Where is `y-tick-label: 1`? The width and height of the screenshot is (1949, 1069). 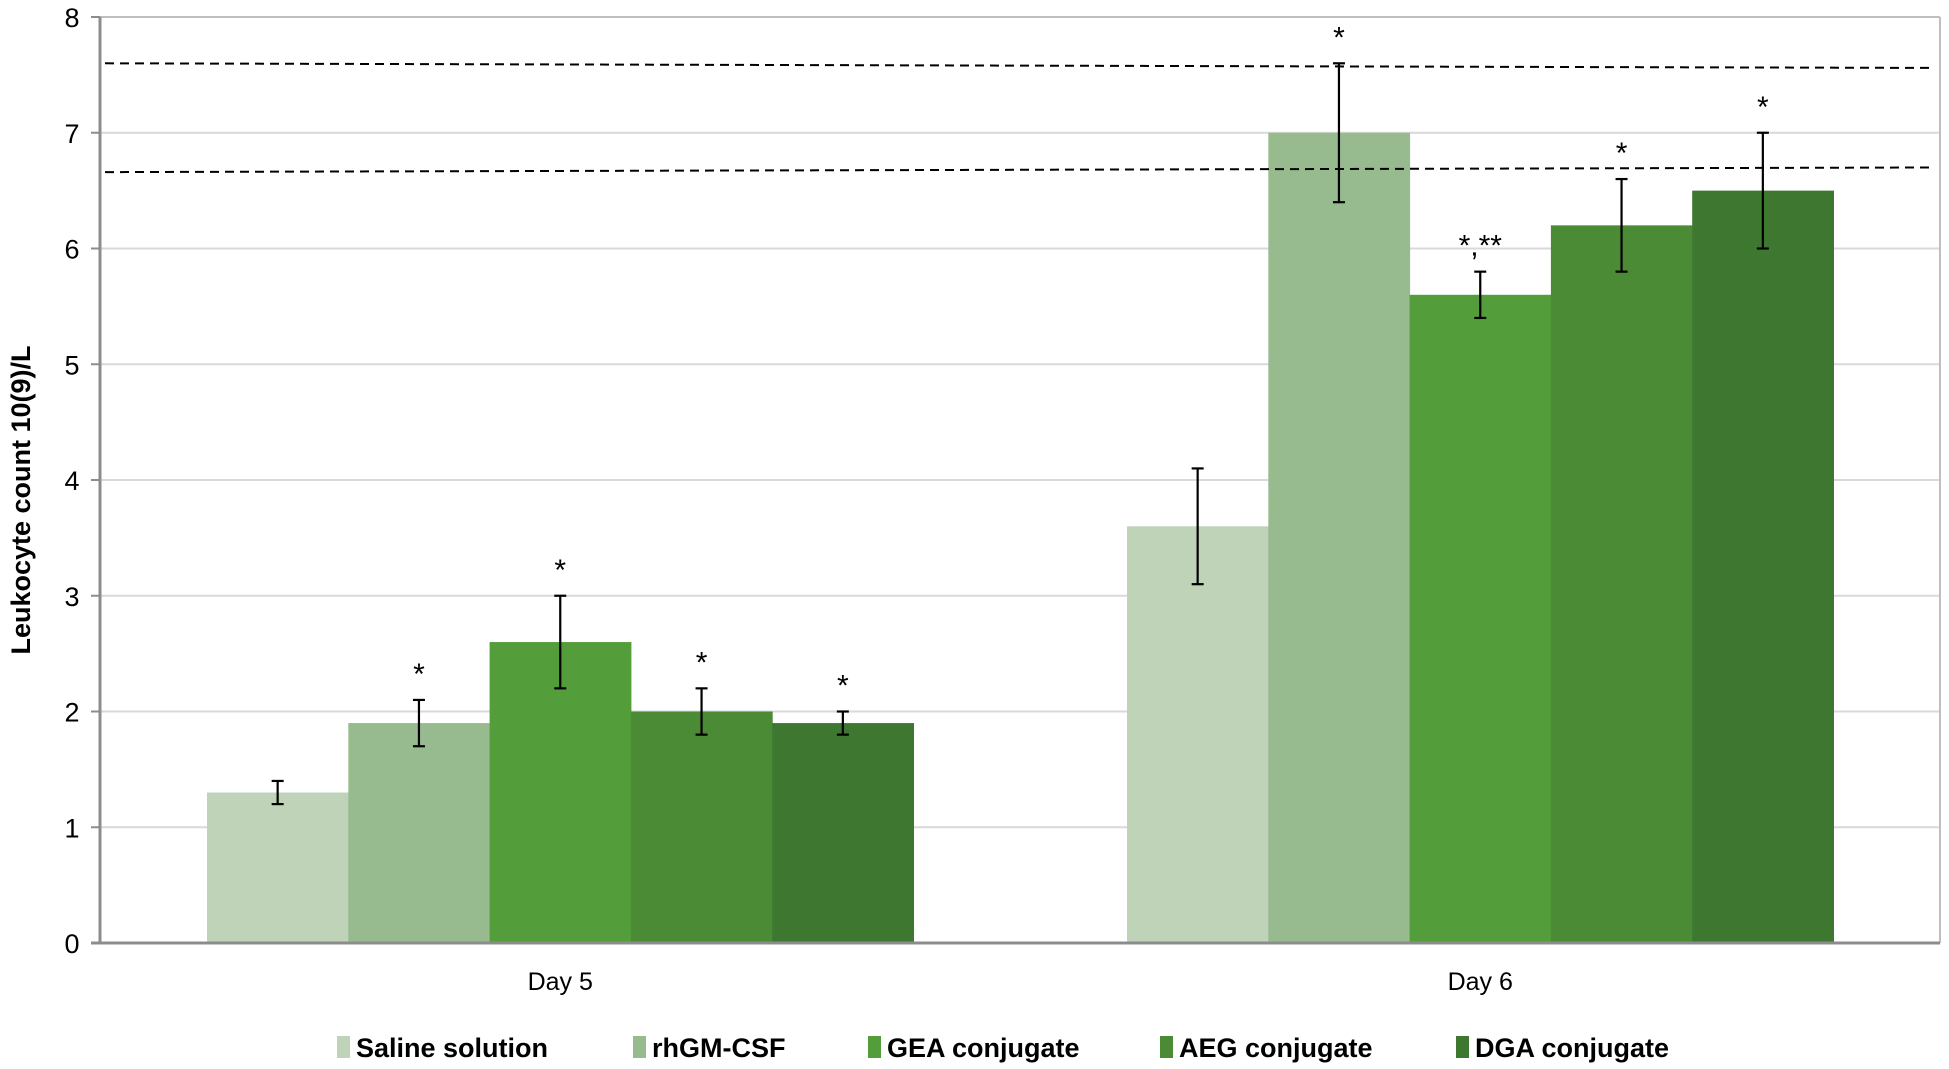 y-tick-label: 1 is located at coordinates (71, 828).